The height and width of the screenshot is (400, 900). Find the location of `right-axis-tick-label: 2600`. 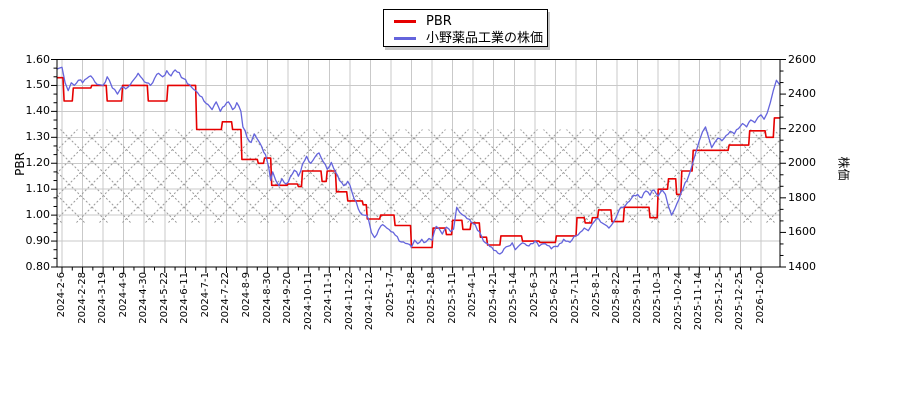

right-axis-tick-label: 2600 is located at coordinates (802, 59).